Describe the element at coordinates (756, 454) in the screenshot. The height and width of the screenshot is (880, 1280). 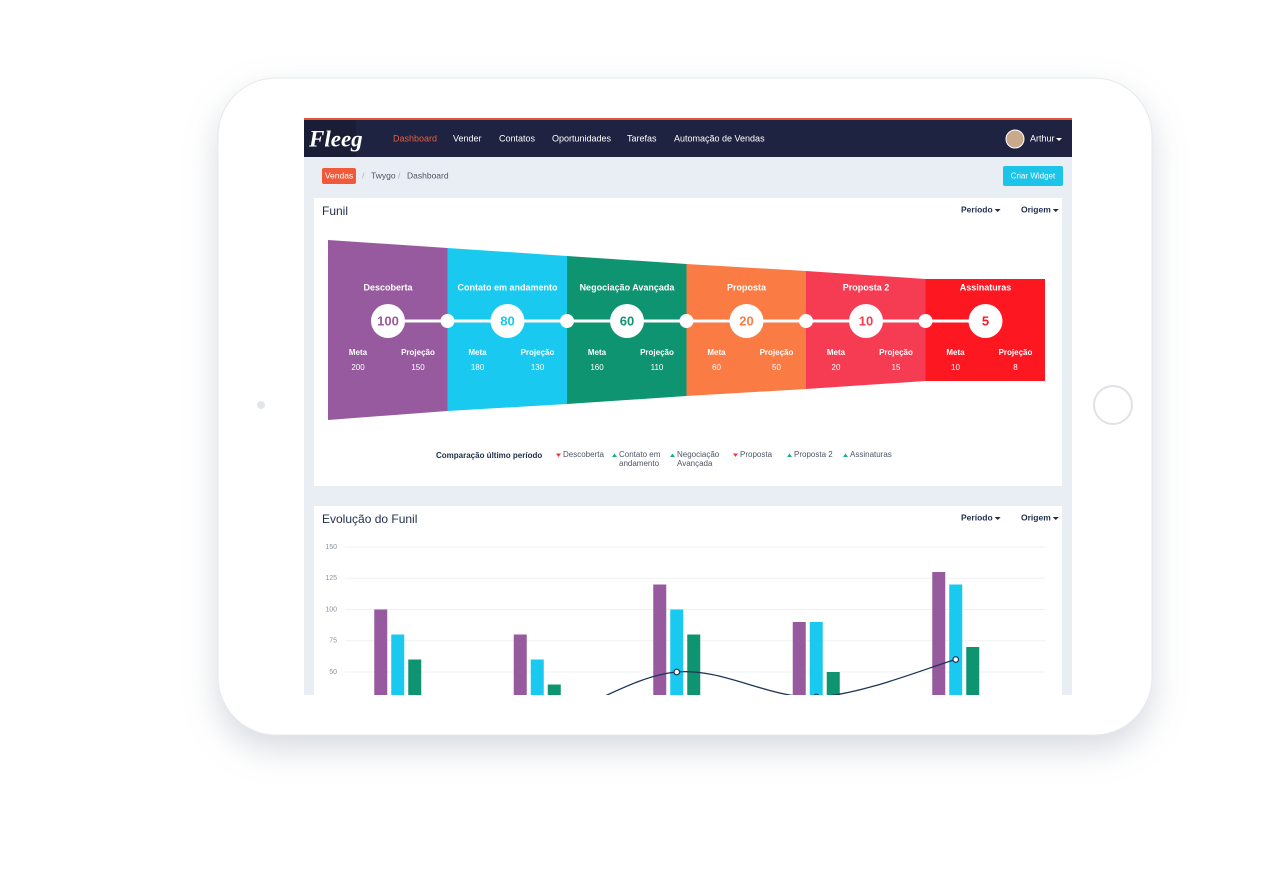
I see `comparison-label: Proposta` at that location.